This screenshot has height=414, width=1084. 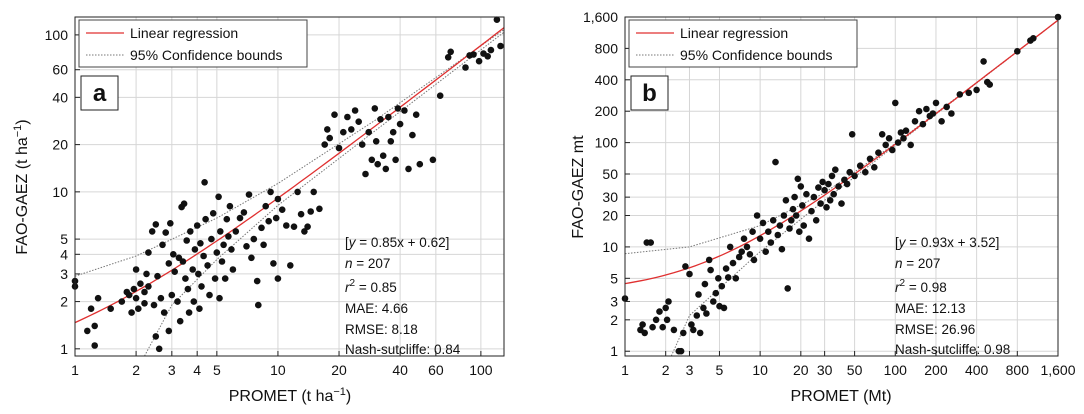 I want to click on x-axis-label: PROMET (Mt), so click(x=840, y=396).